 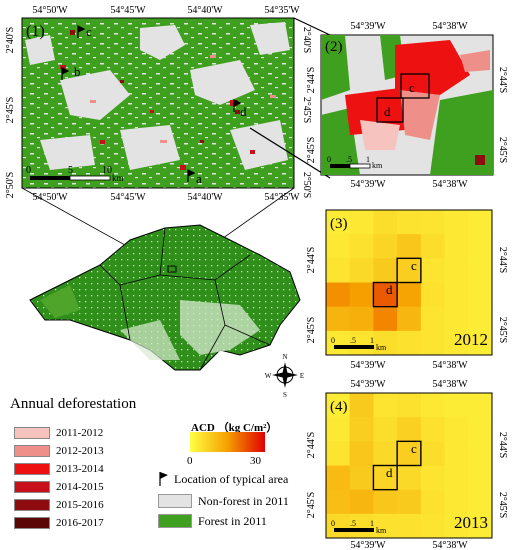 What do you see at coordinates (80, 487) in the screenshot?
I see `legend-label: 2014-2015` at bounding box center [80, 487].